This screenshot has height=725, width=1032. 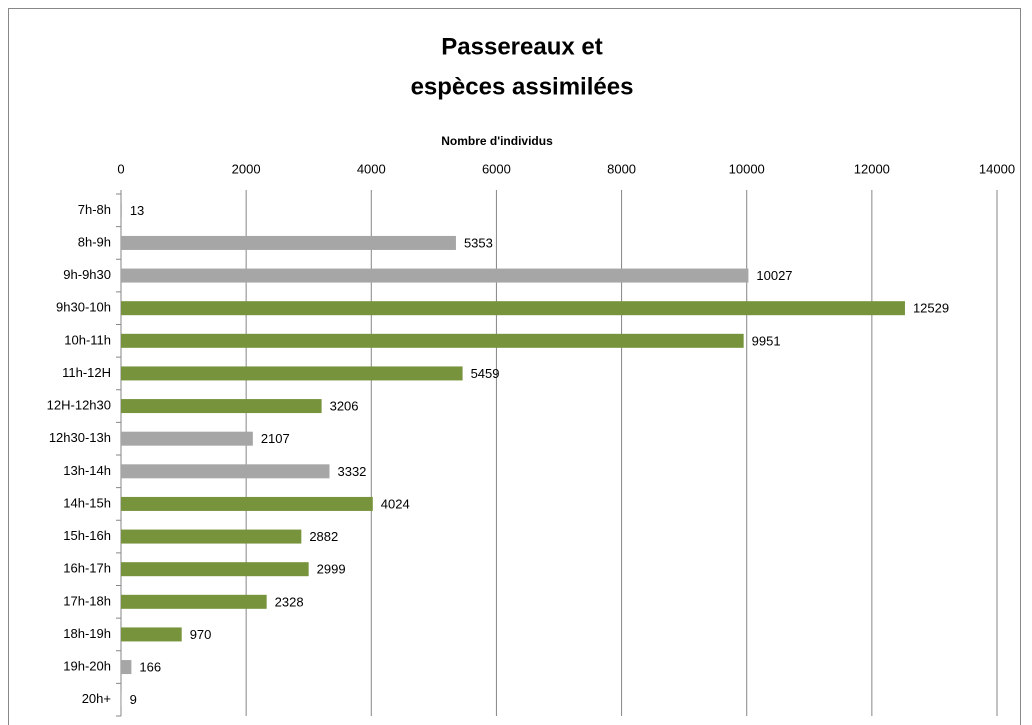 What do you see at coordinates (289, 601) in the screenshot?
I see `data-label: 2328` at bounding box center [289, 601].